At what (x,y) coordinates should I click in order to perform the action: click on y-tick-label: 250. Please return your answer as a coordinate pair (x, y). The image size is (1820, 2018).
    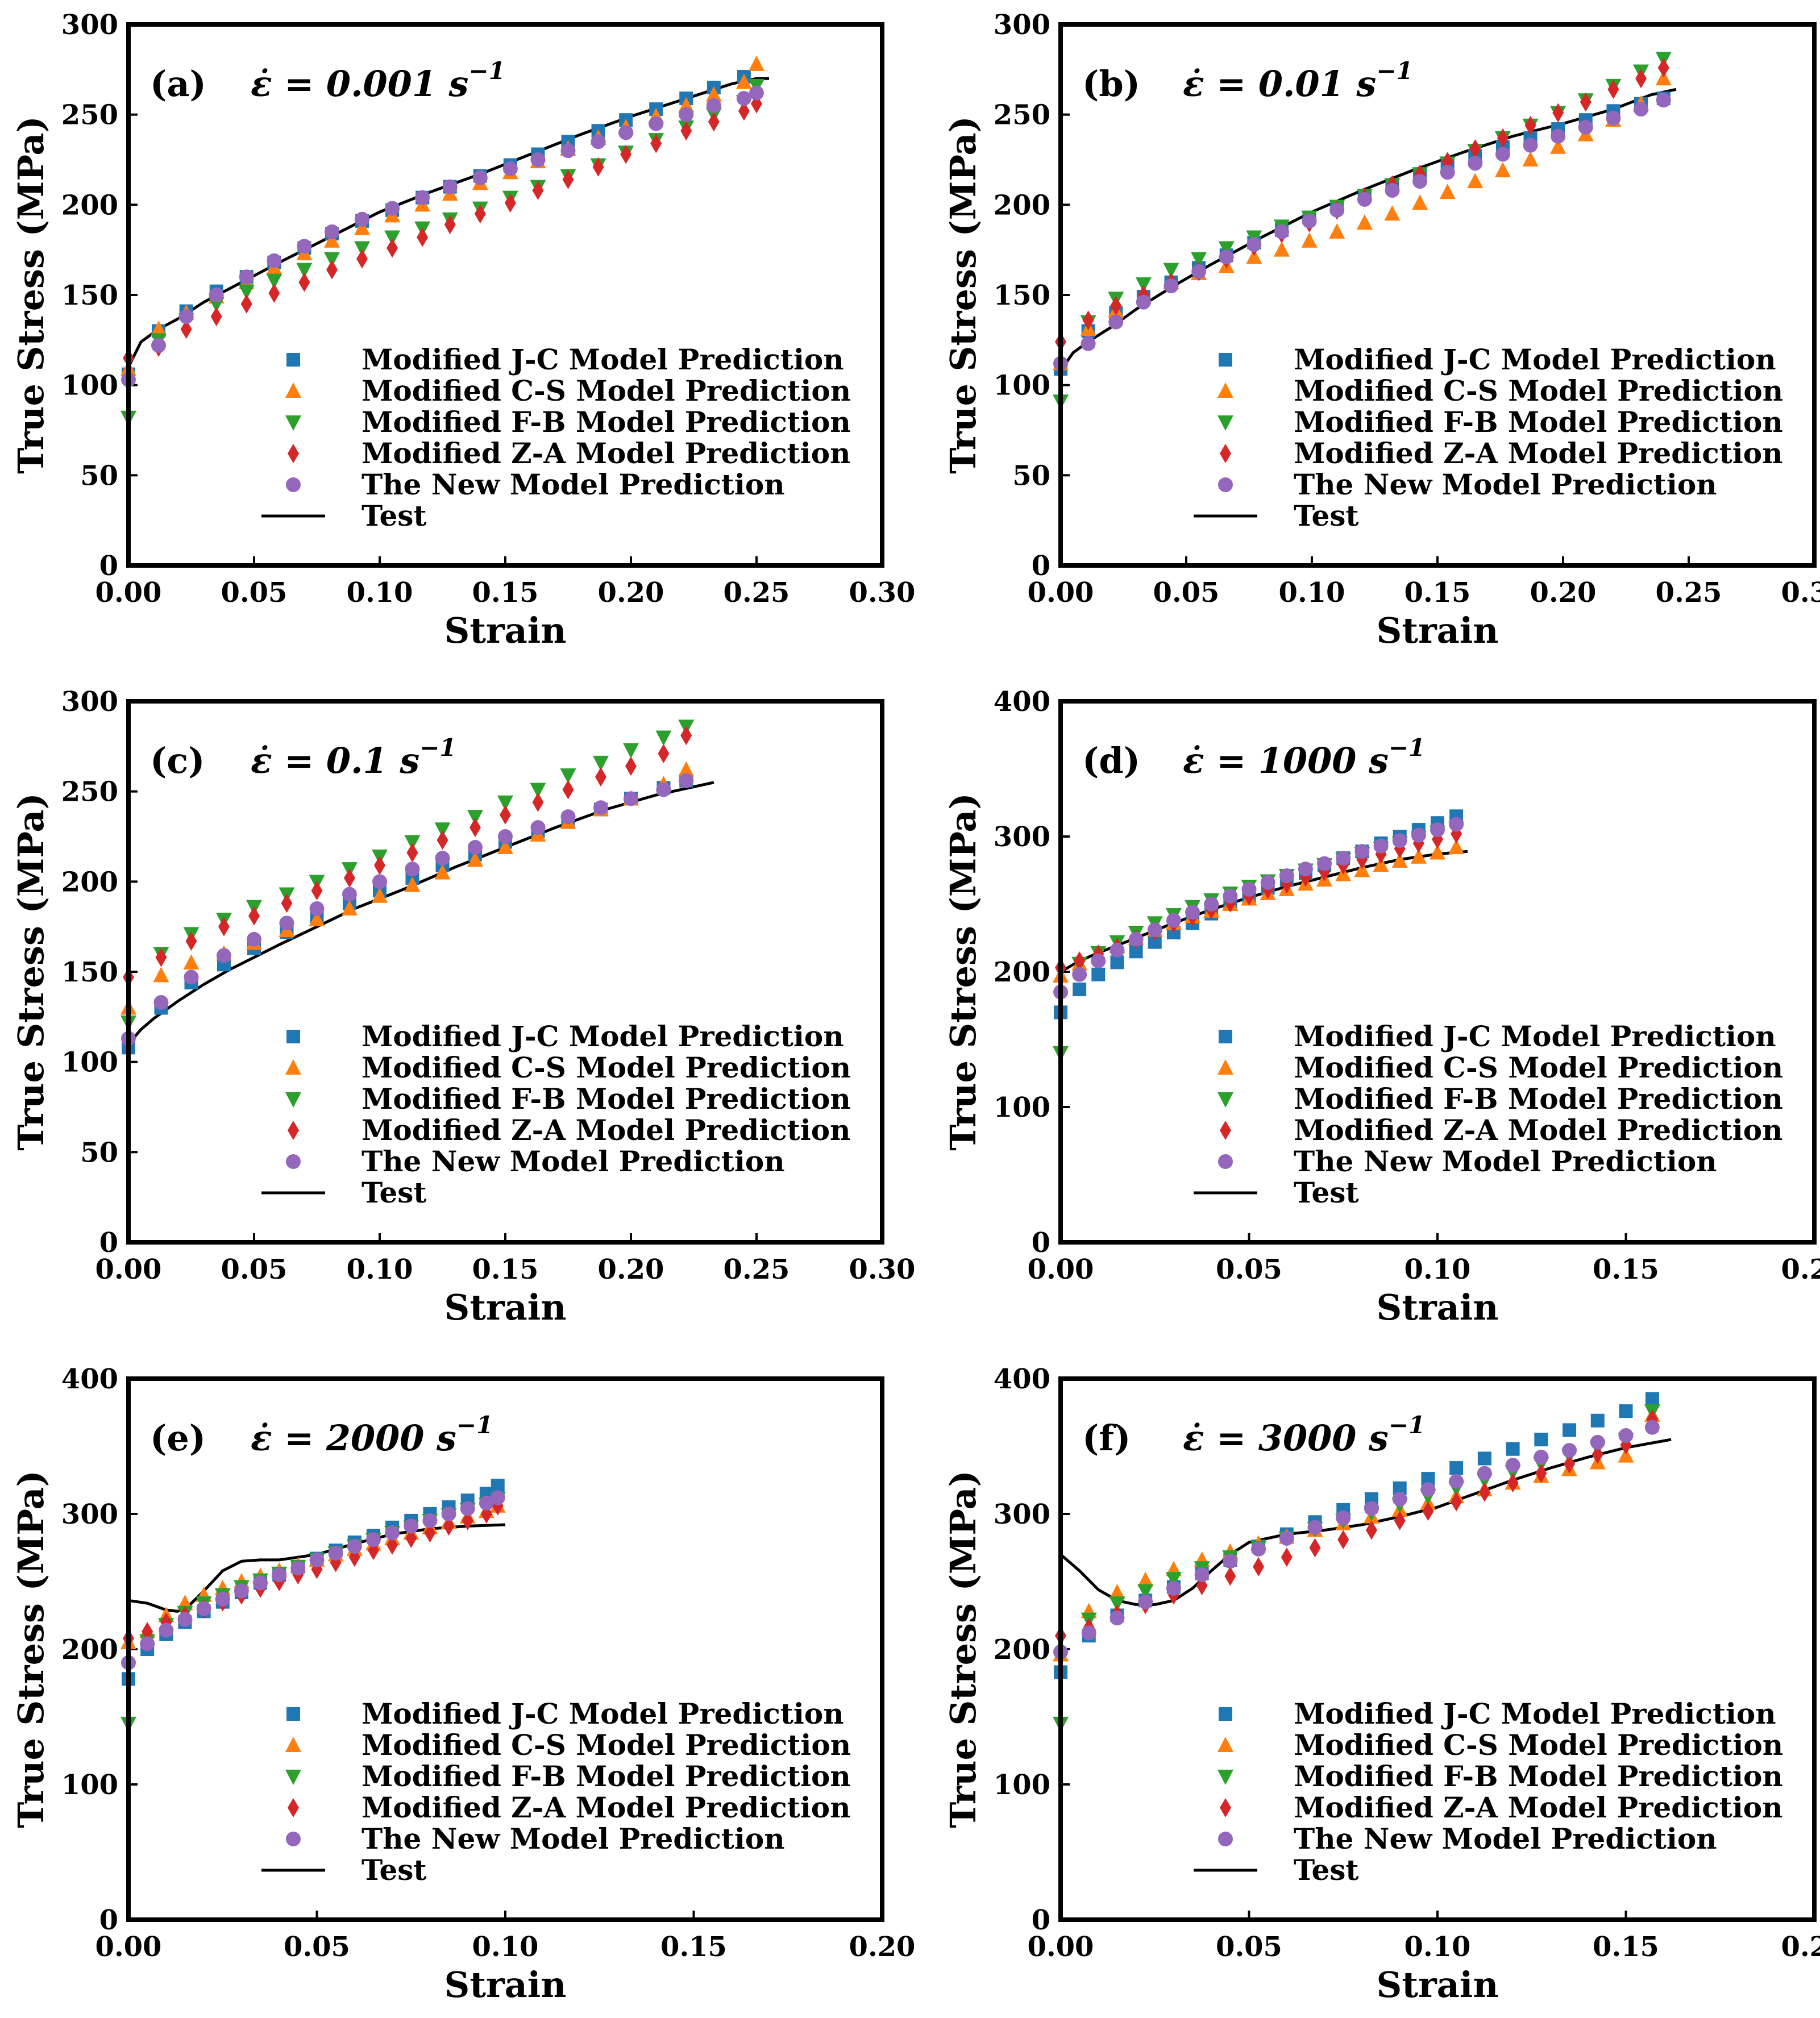
    Looking at the image, I should click on (89, 115).